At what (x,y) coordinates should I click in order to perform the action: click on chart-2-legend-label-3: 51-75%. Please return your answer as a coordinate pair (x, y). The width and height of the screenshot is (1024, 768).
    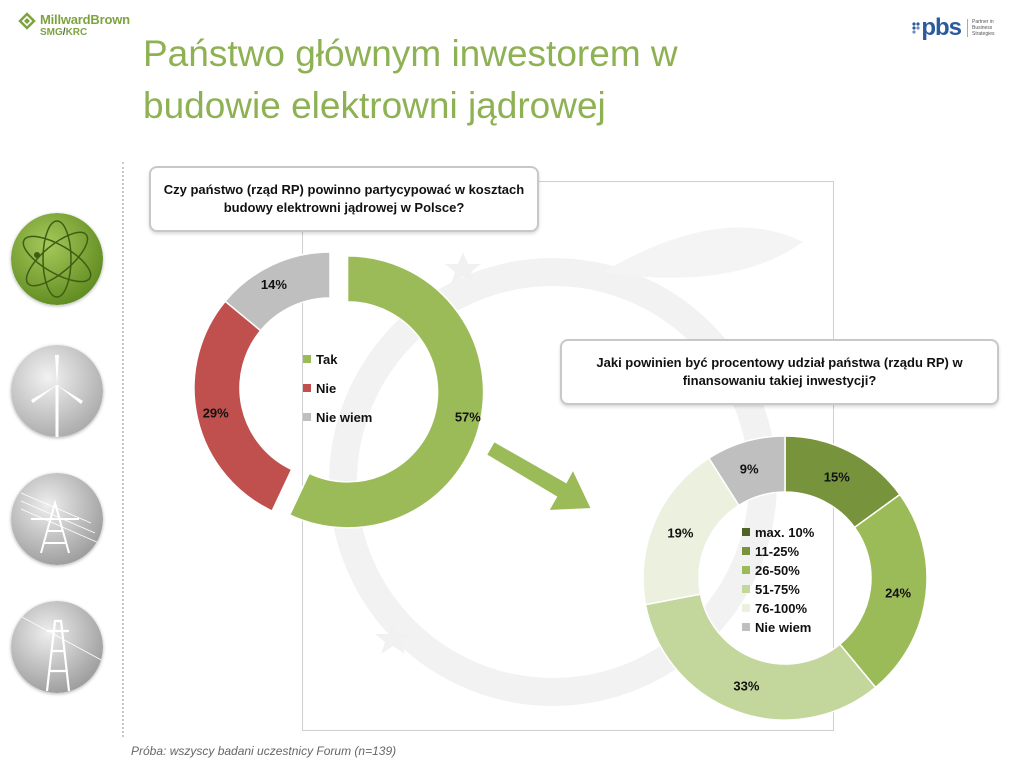
    Looking at the image, I should click on (777, 589).